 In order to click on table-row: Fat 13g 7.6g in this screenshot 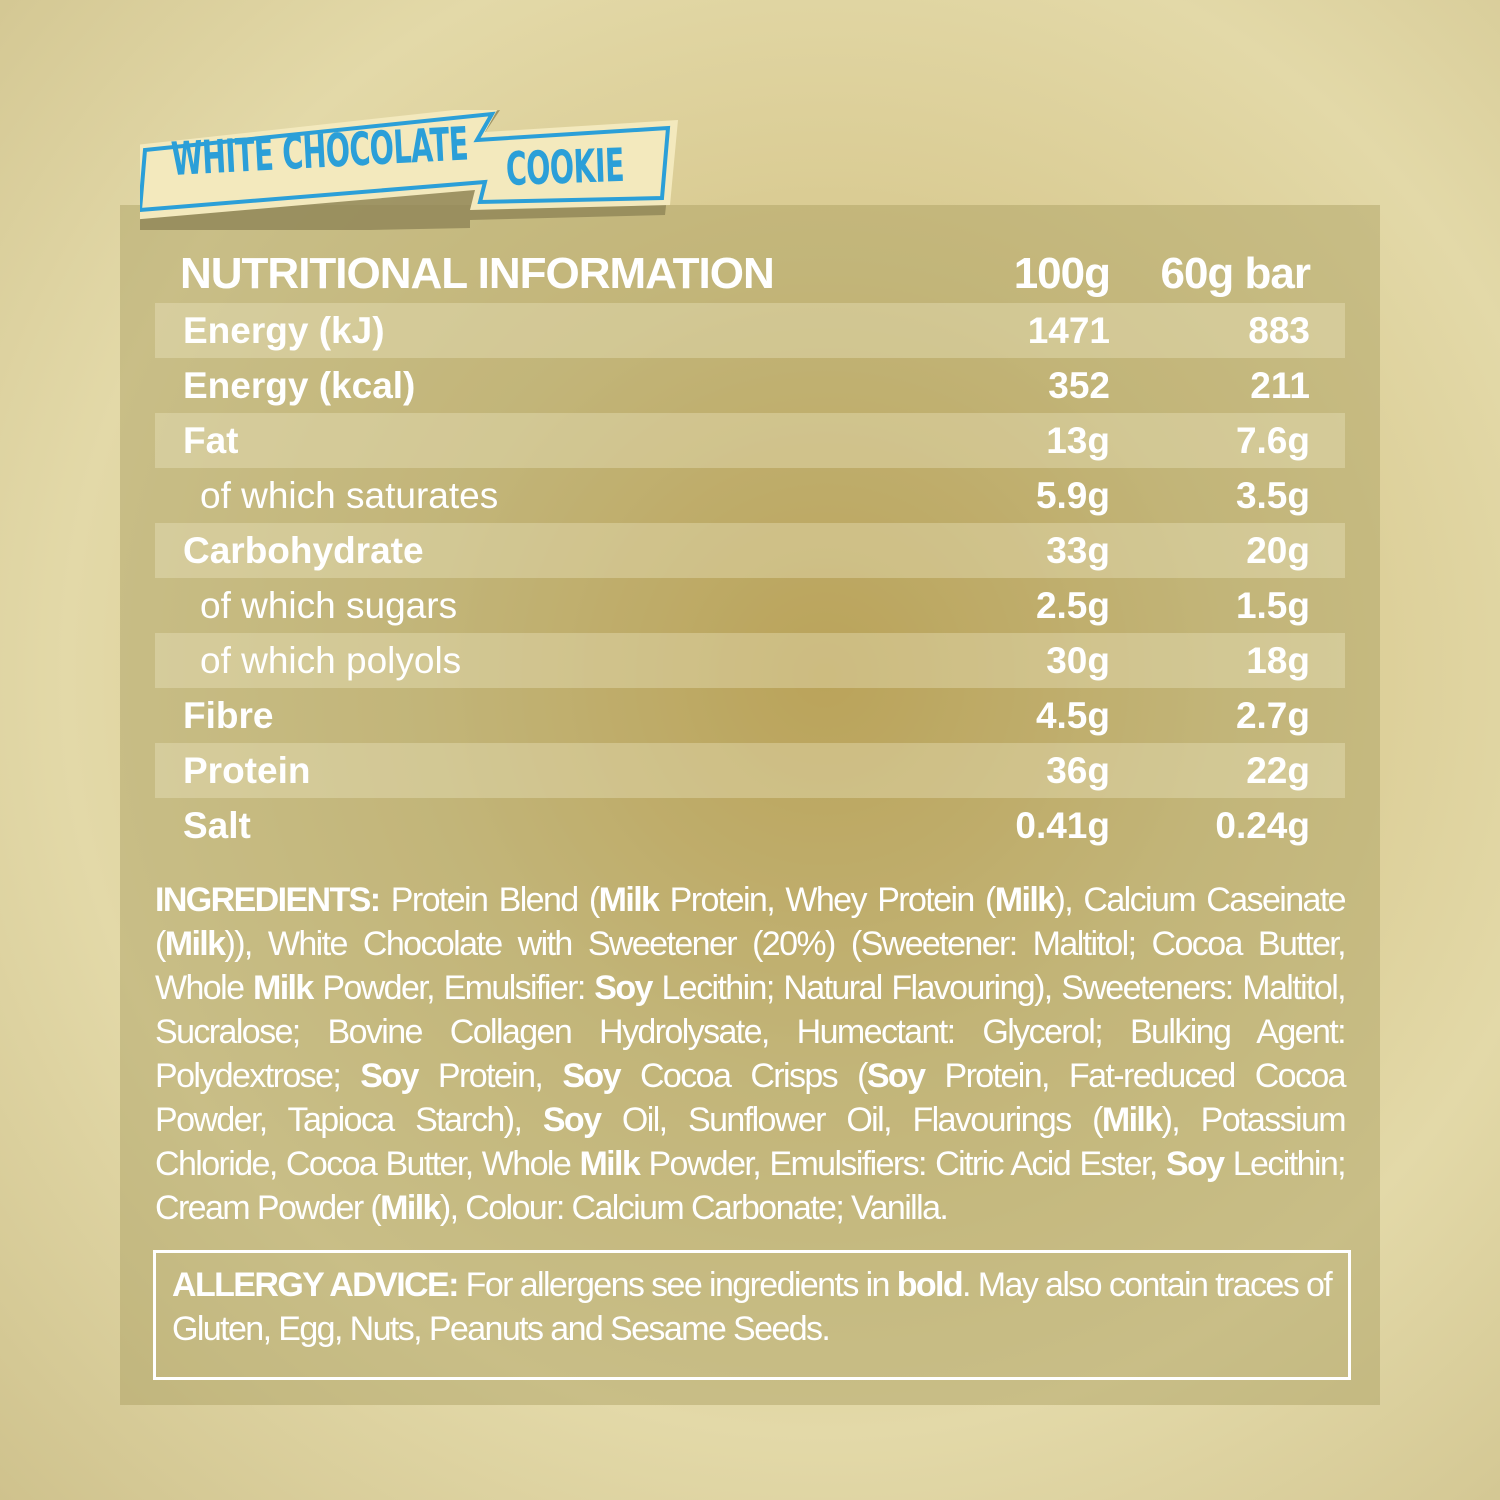, I will do `click(750, 440)`.